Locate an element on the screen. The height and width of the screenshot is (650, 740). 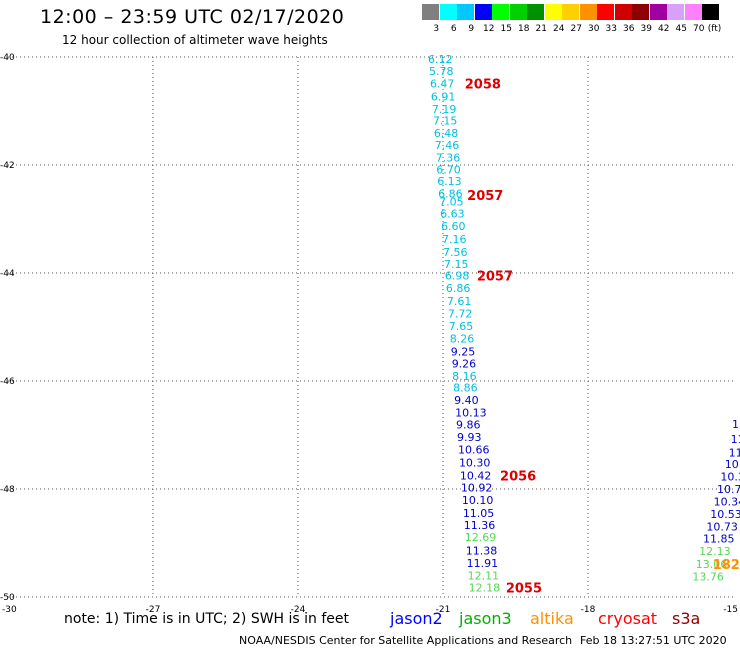
swh-value-label: 11.36 is located at coordinates (480, 525).